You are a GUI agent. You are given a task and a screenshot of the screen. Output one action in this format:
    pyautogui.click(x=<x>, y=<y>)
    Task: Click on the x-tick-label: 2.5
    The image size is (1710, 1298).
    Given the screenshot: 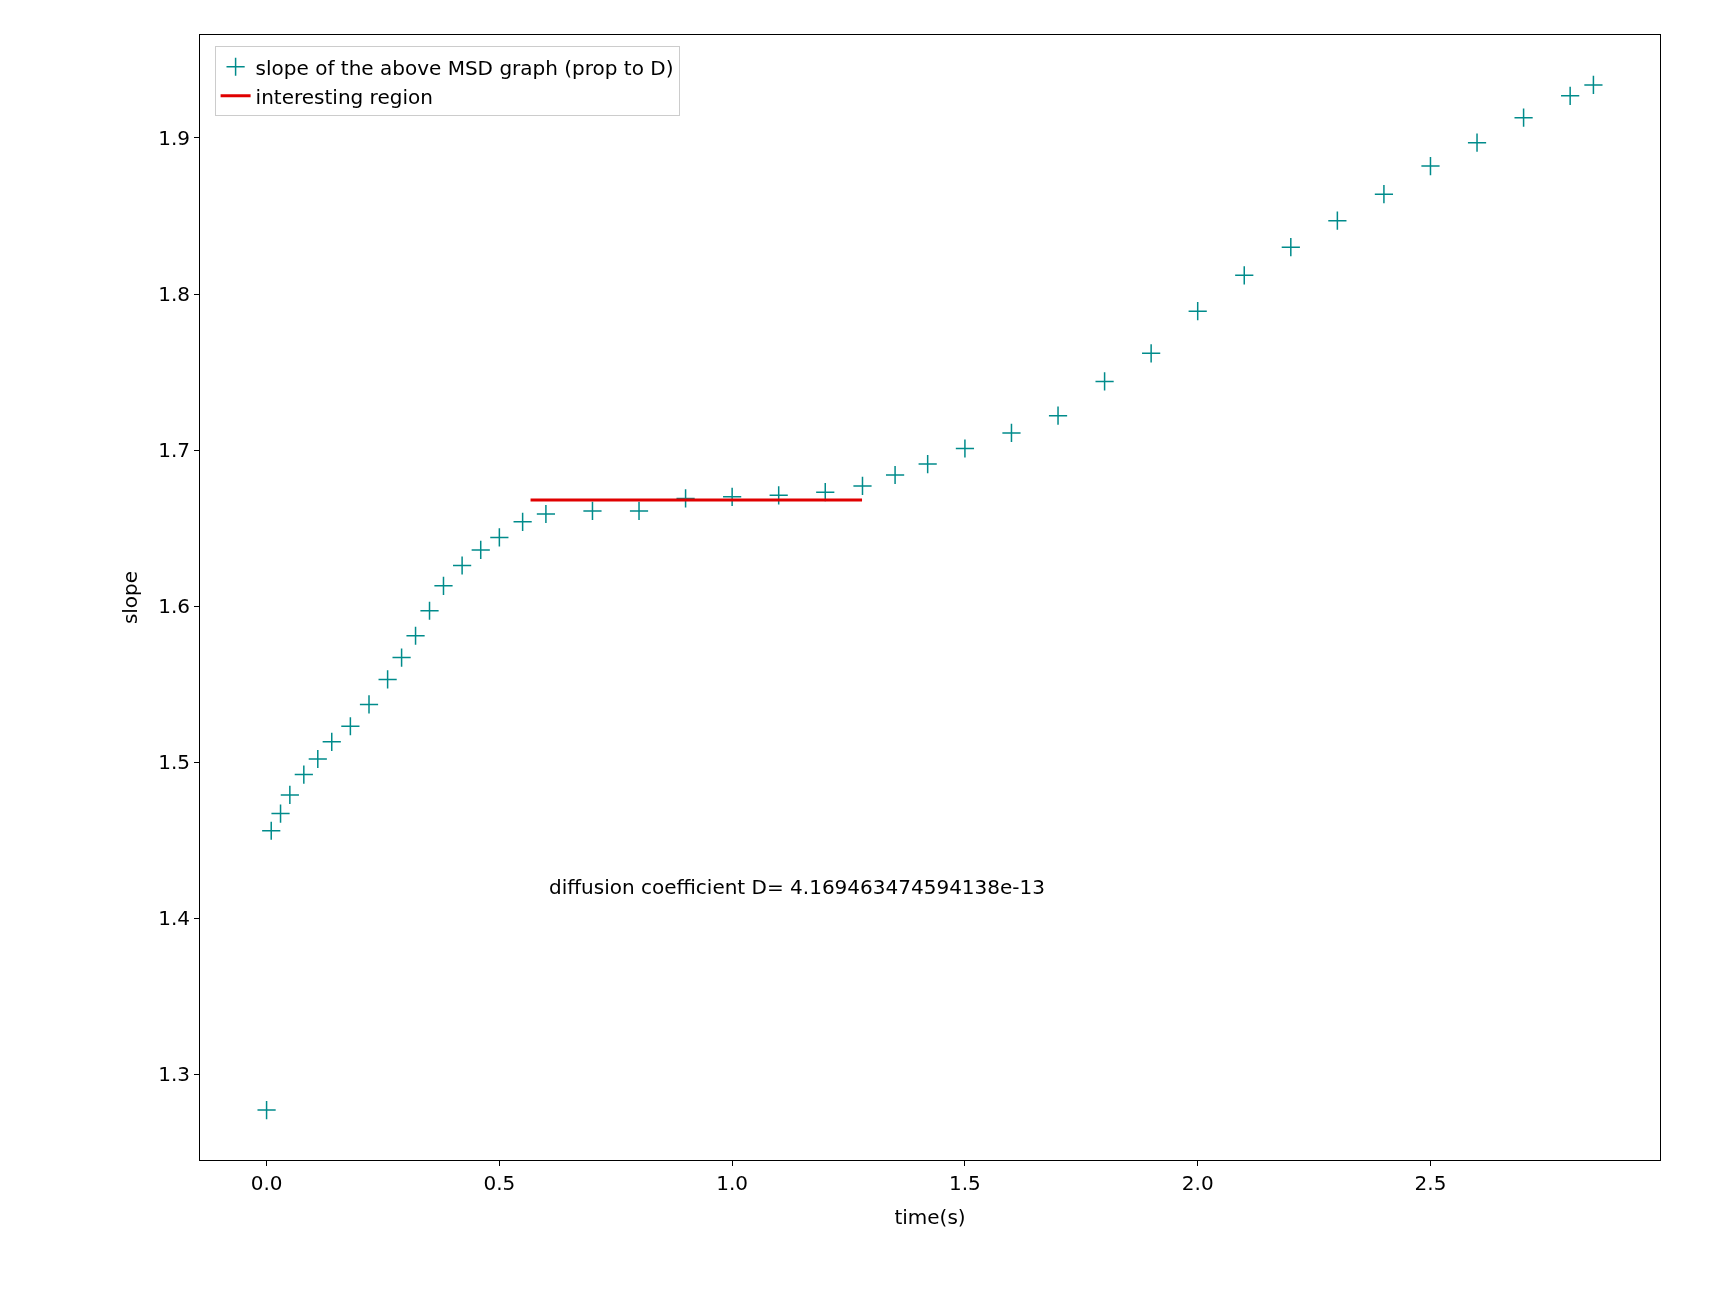 What is the action you would take?
    pyautogui.click(x=1430, y=1183)
    